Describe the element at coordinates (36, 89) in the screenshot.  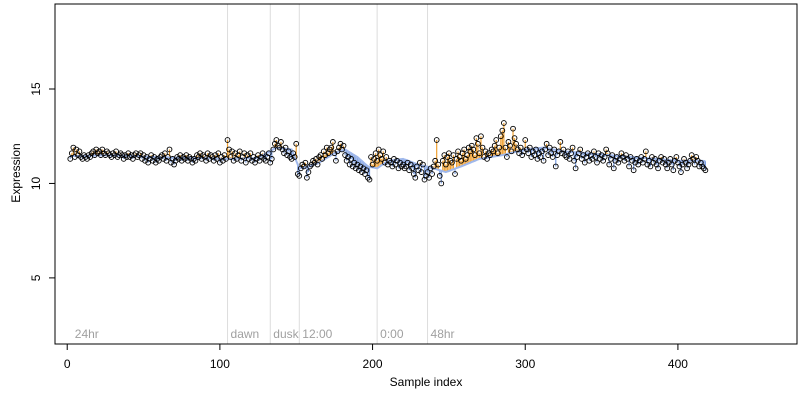
I see `y-tick-label: 15` at that location.